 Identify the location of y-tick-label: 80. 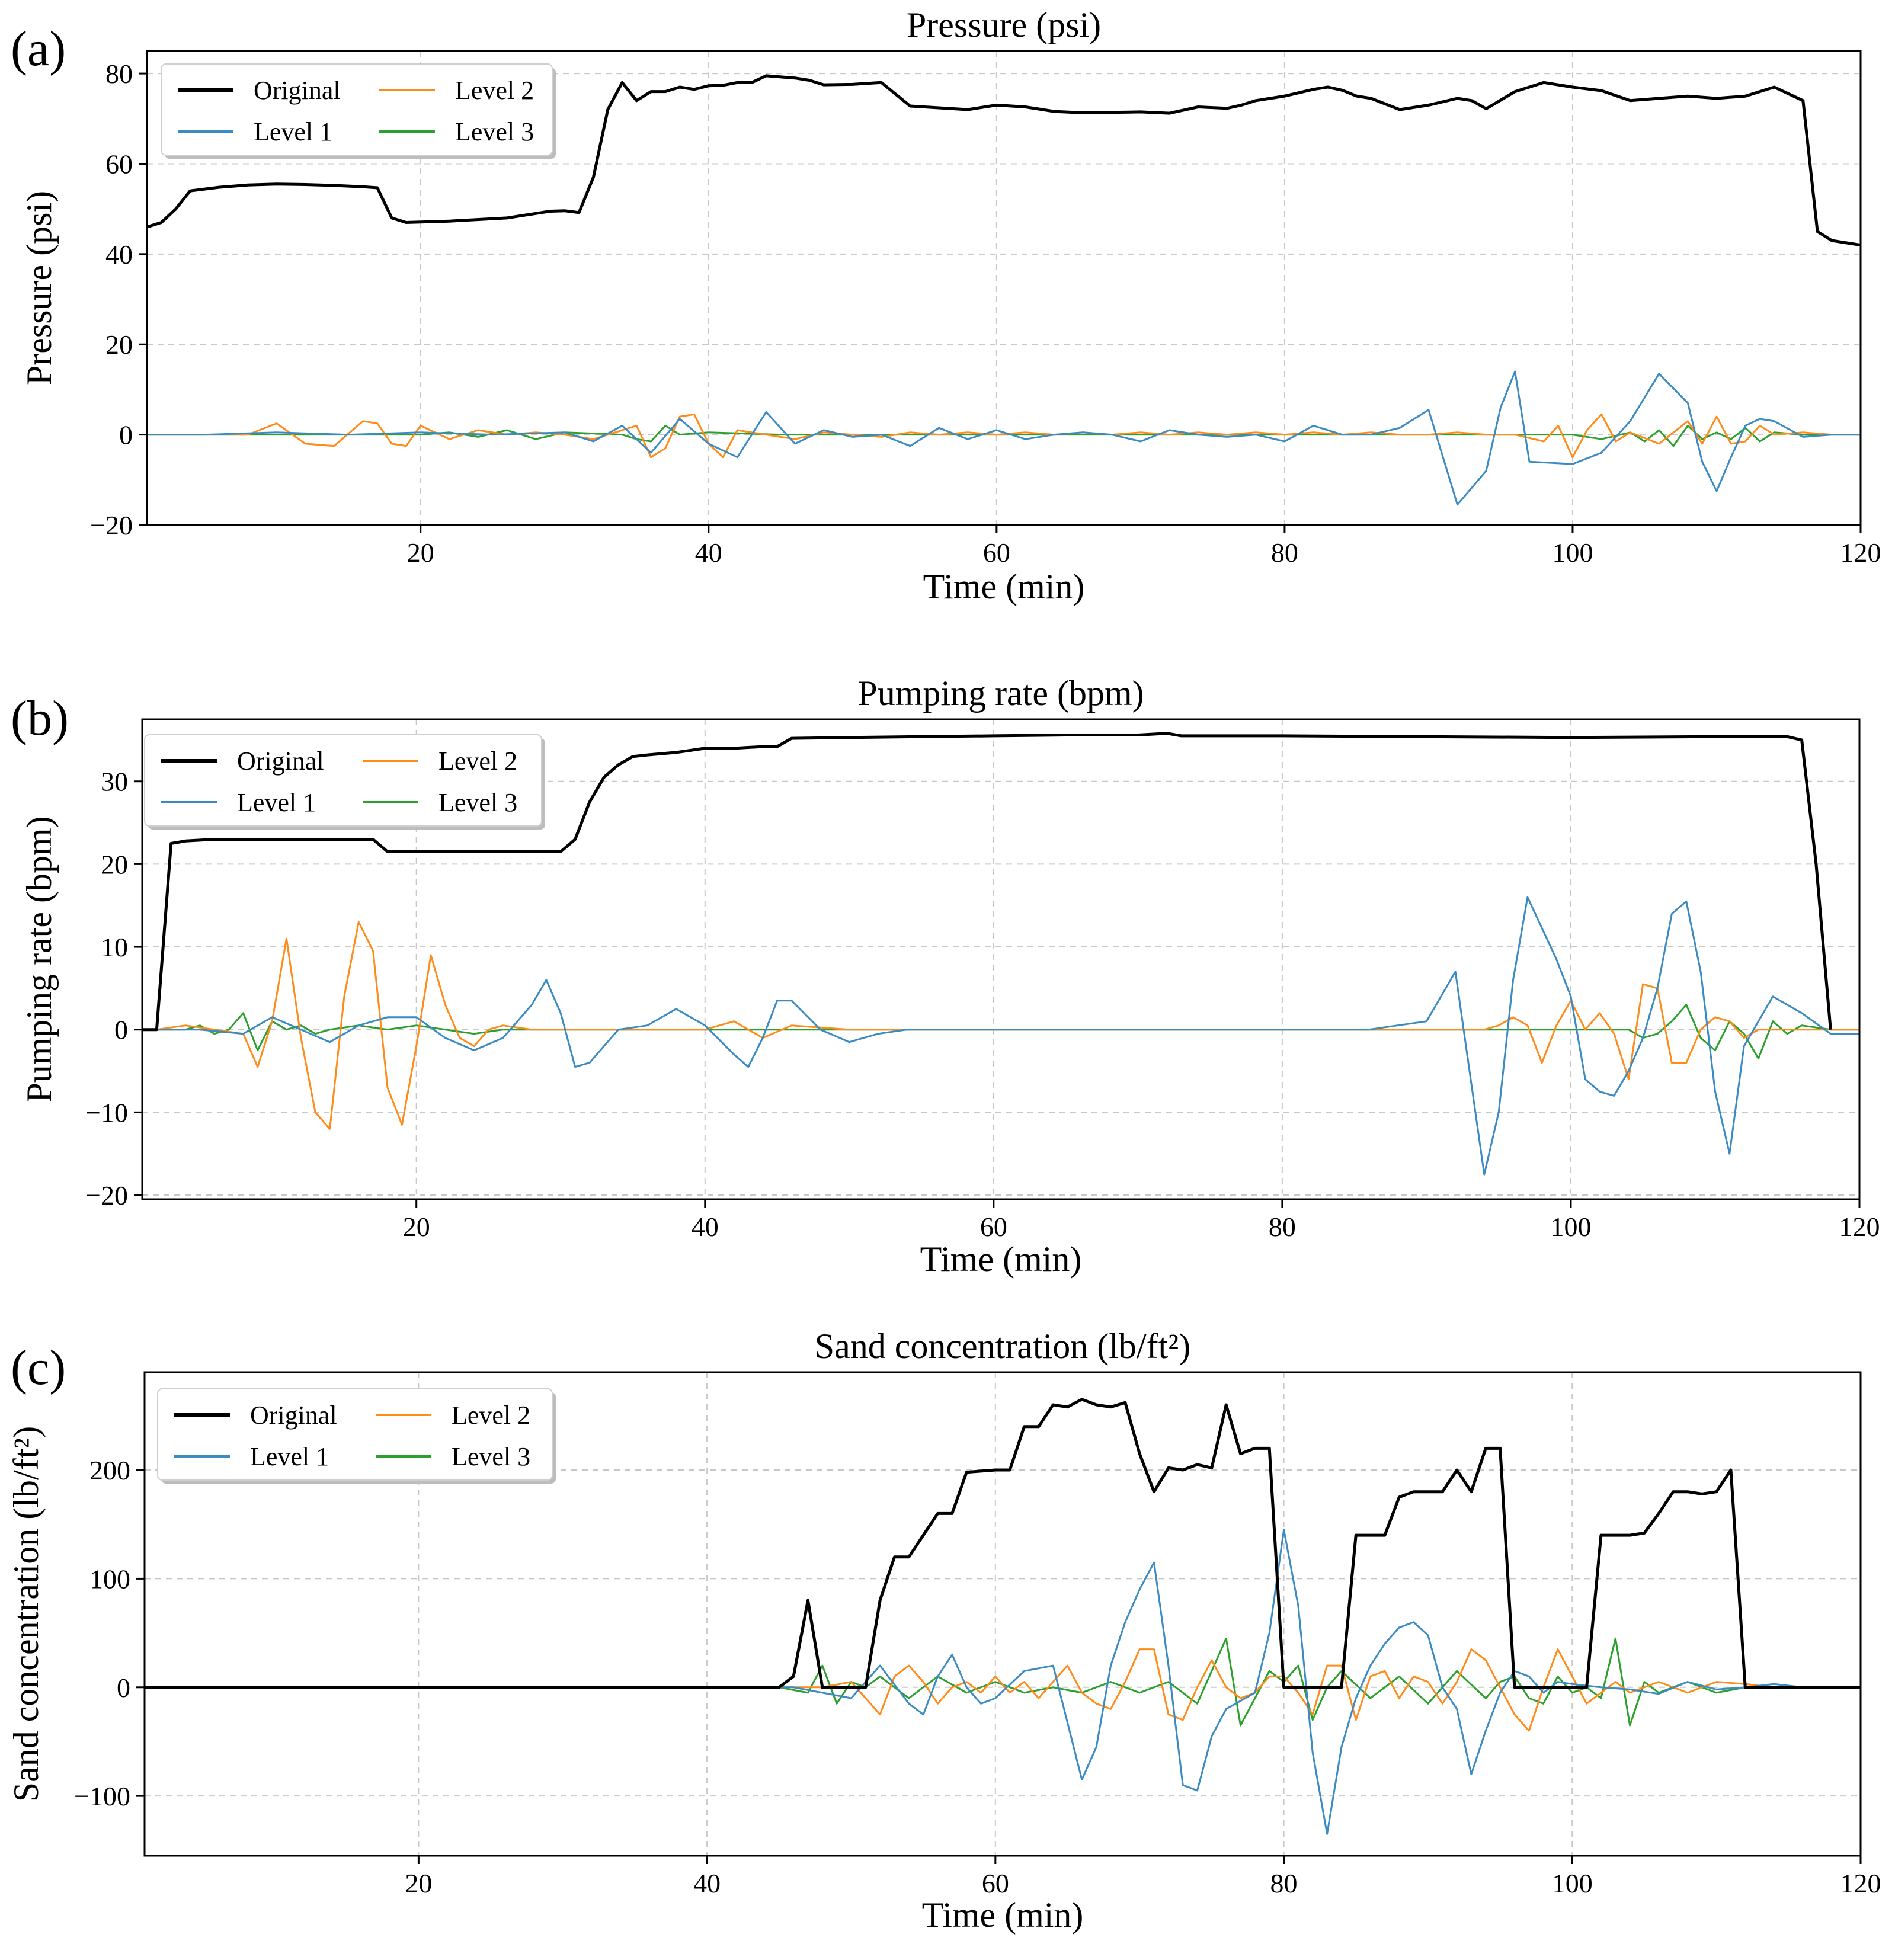
(119, 74).